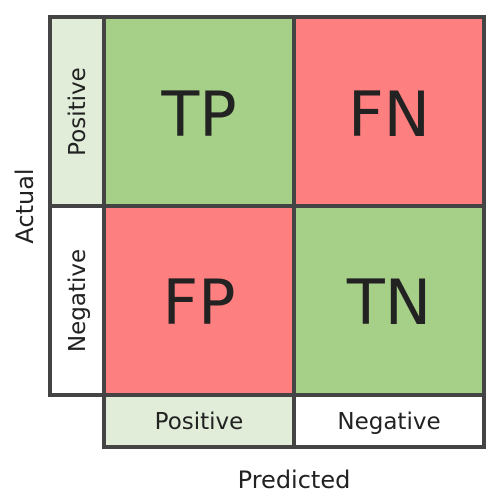 This screenshot has height=500, width=500. I want to click on column-header-negative-label: Negative, so click(388, 422).